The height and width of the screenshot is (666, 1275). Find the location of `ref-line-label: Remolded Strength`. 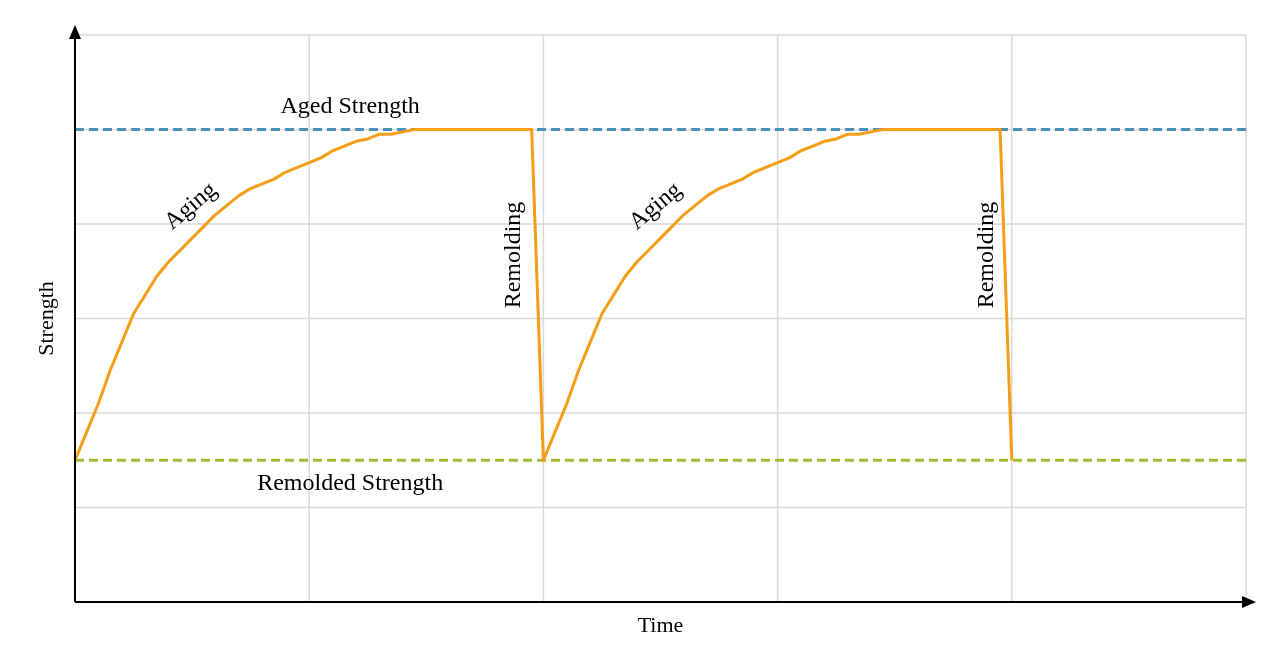

ref-line-label: Remolded Strength is located at coordinates (350, 482).